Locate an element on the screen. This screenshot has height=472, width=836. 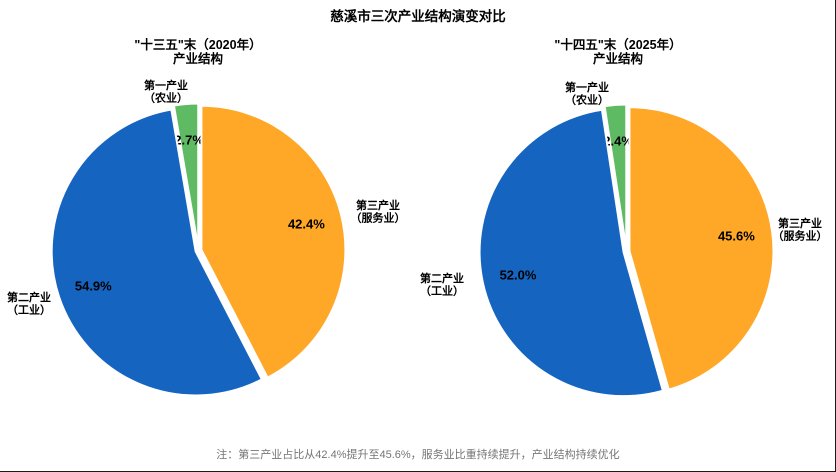
pct-label: 52.0% is located at coordinates (518, 275).